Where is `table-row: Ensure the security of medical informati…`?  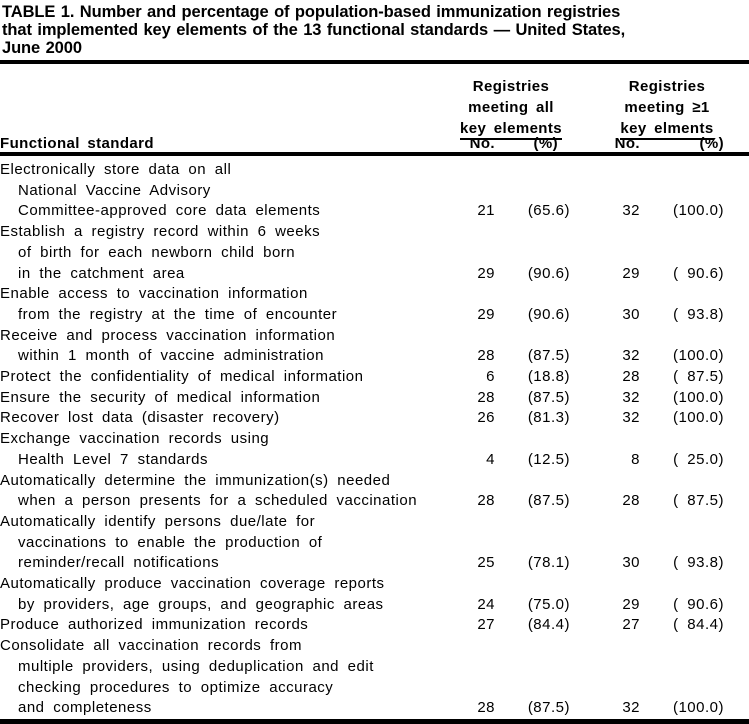 table-row: Ensure the security of medical informati… is located at coordinates (374, 398).